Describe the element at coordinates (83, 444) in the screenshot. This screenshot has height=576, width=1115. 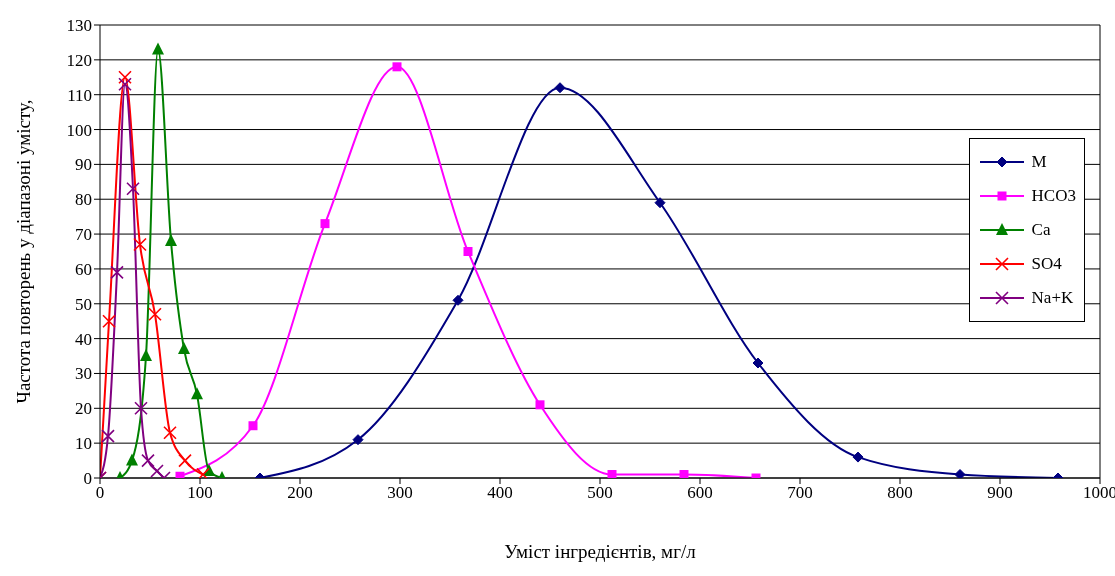
I see `y-tick-label: 10` at that location.